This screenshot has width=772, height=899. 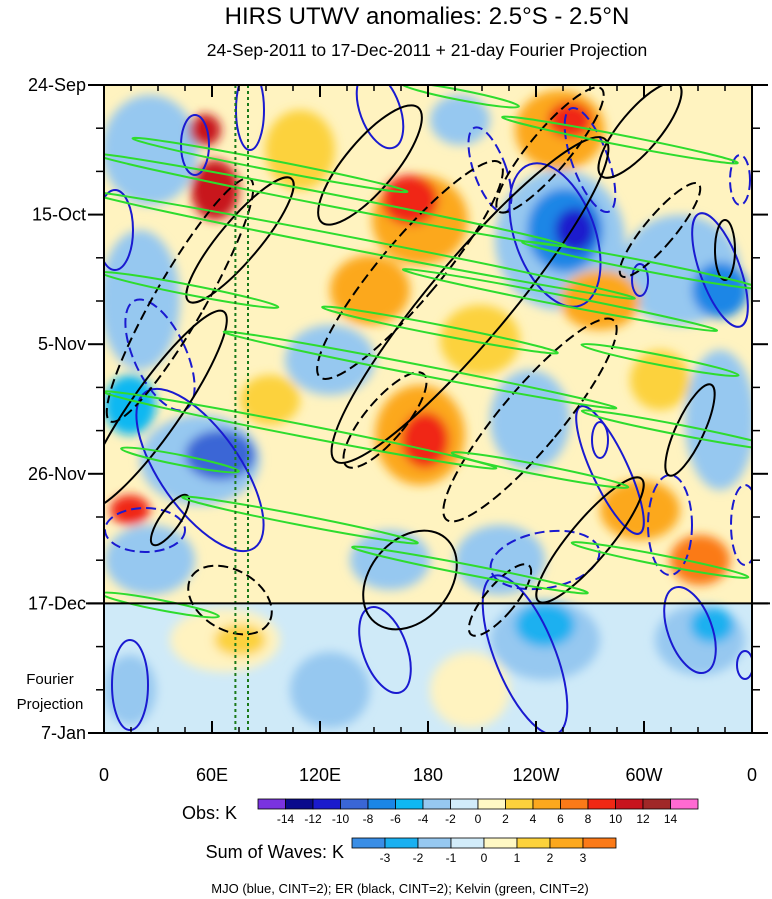 What do you see at coordinates (275, 852) in the screenshot?
I see `waves-colorbar-label: Sum of Waves: K` at bounding box center [275, 852].